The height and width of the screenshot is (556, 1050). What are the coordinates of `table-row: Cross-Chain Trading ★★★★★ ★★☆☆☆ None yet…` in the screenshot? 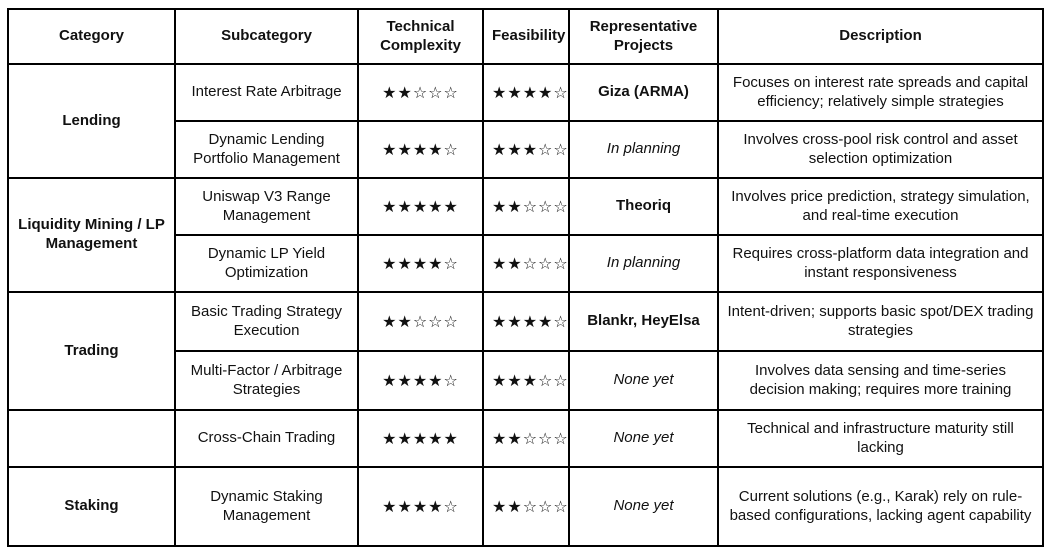 It's located at (525, 438).